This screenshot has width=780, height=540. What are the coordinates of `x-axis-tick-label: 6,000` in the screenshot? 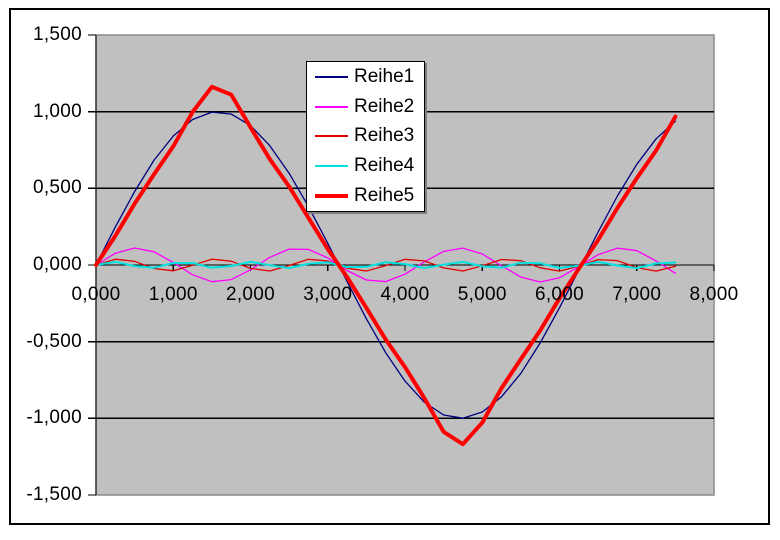 It's located at (559, 294).